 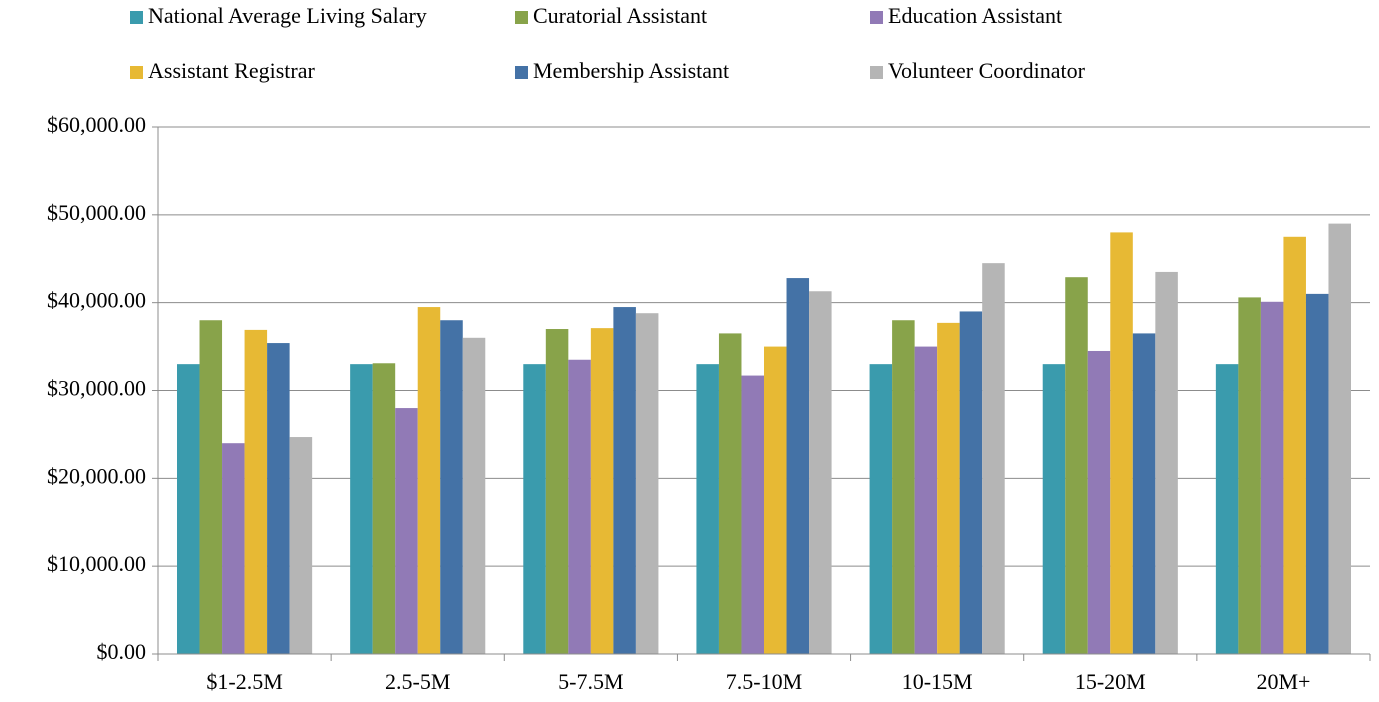 I want to click on x-tick-label: 20M+, so click(x=1283, y=681).